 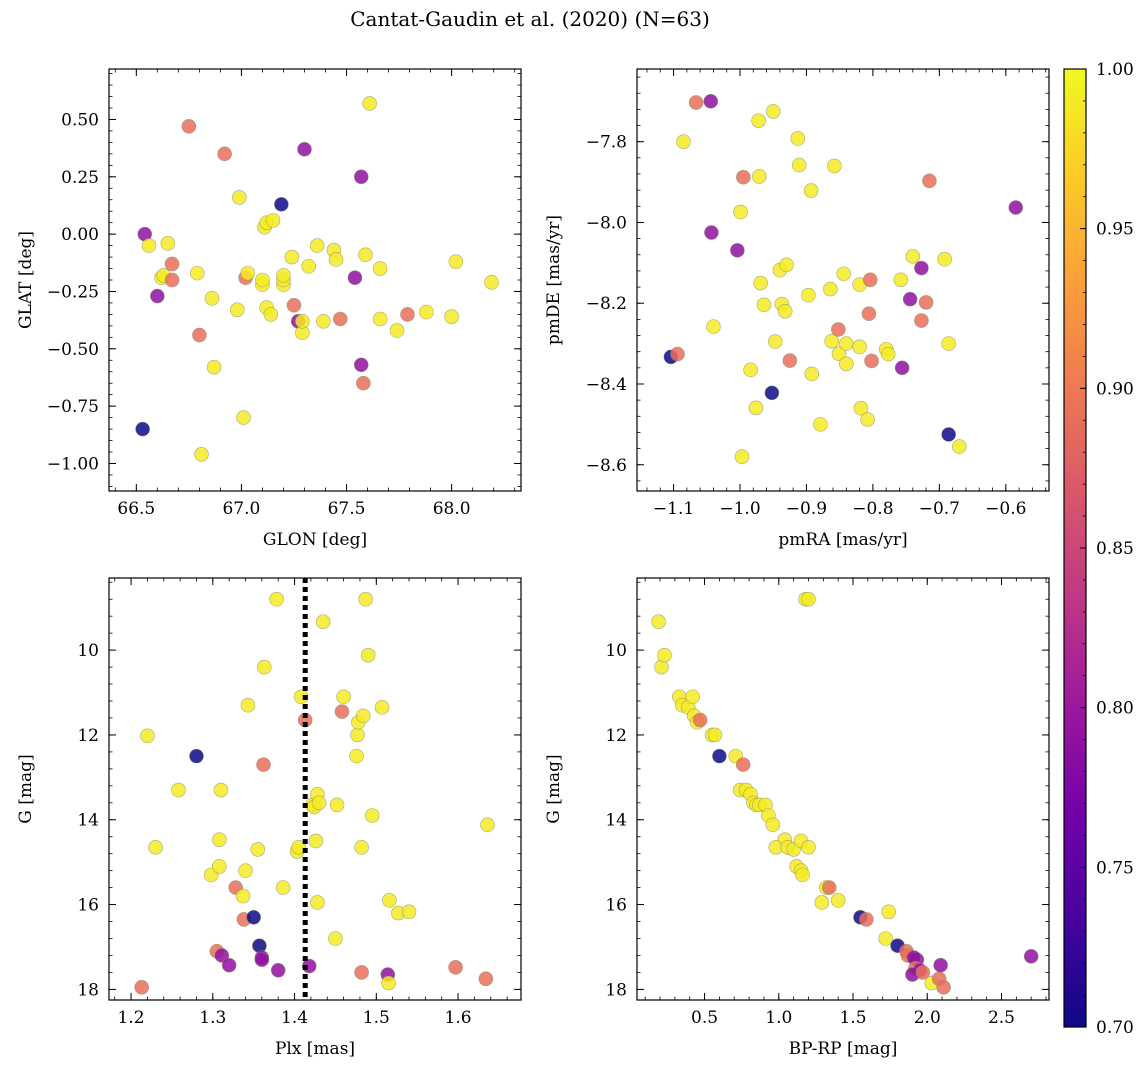 What do you see at coordinates (80, 178) in the screenshot?
I see `y-tick-label: 0.25` at bounding box center [80, 178].